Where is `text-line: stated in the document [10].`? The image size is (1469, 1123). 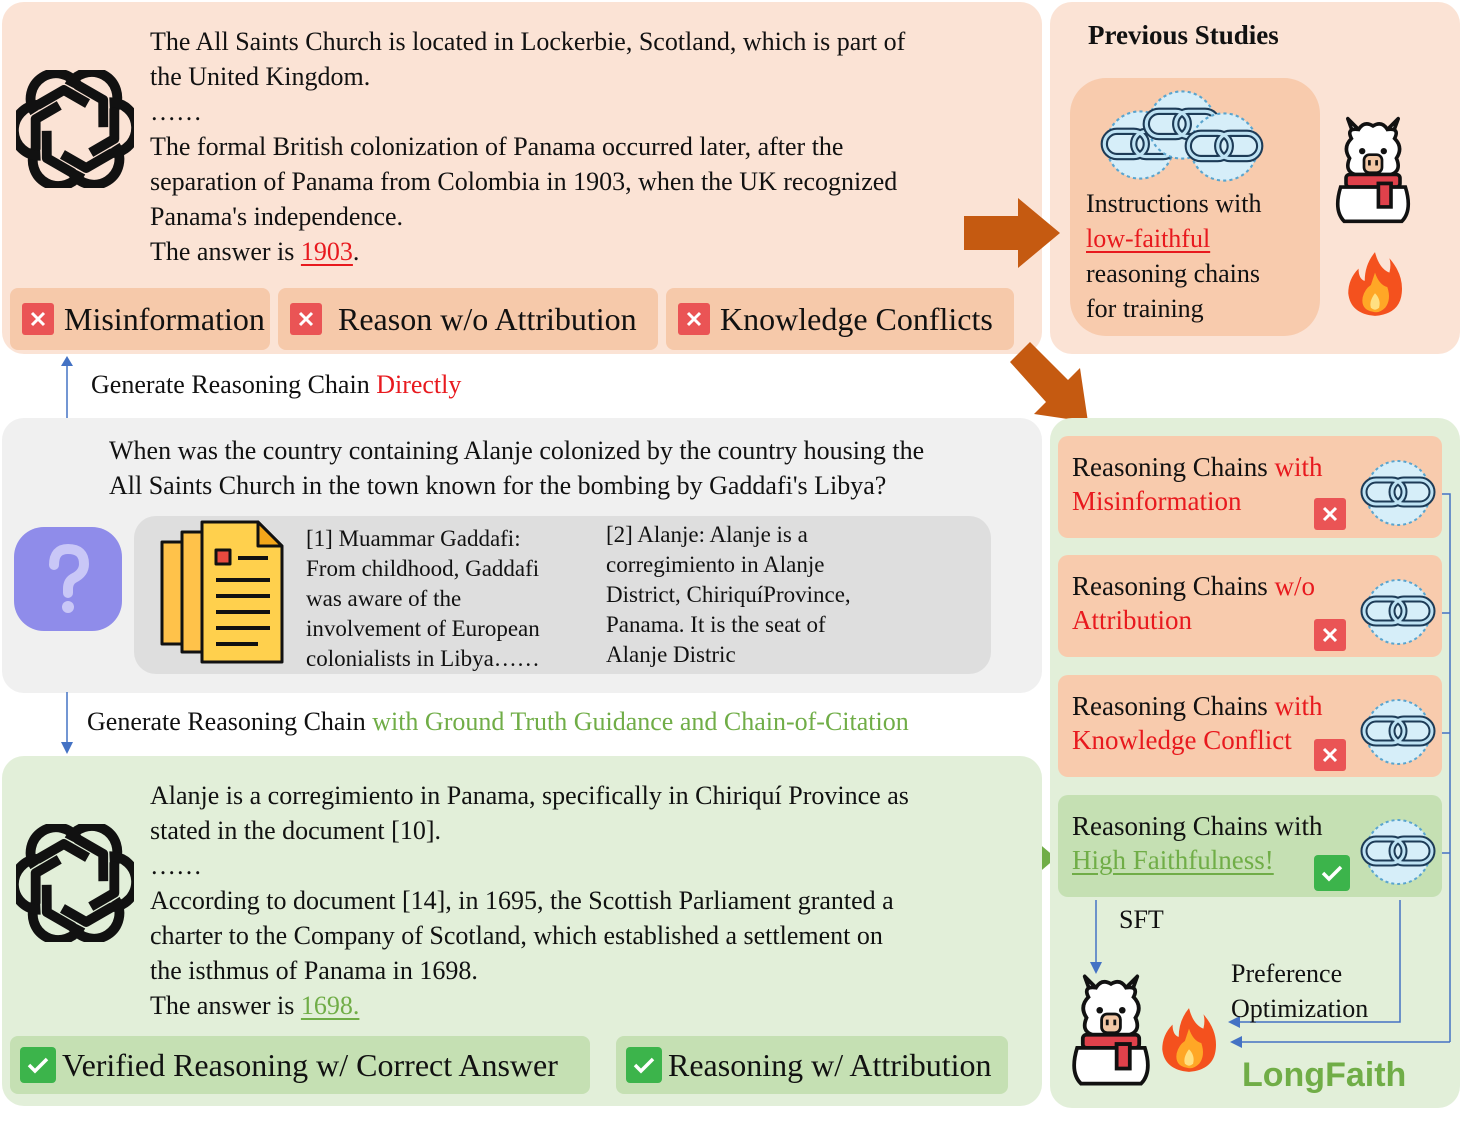 text-line: stated in the document [10]. is located at coordinates (295, 830).